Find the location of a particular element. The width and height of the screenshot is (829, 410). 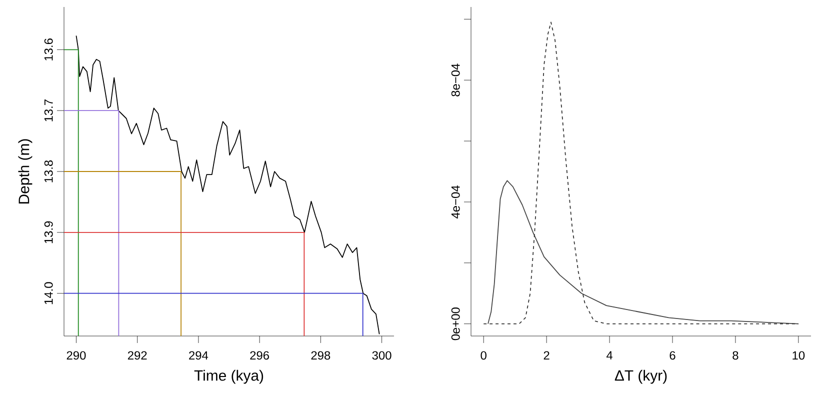

x-tick-label: 4 is located at coordinates (609, 355).